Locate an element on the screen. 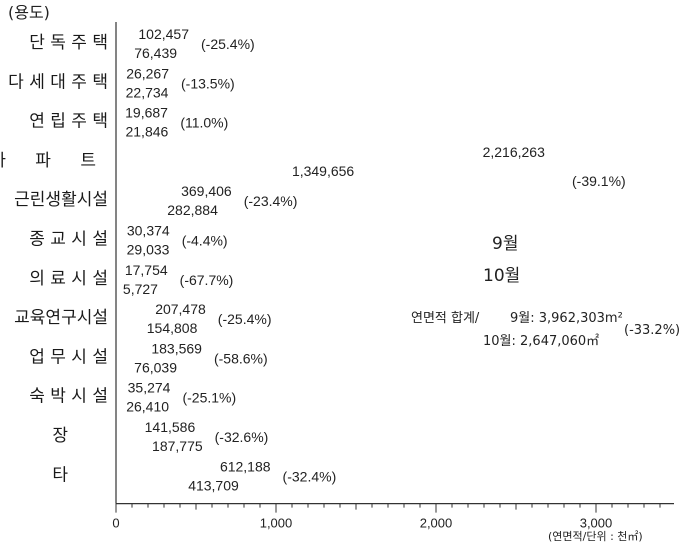 This screenshot has height=546, width=700. value-label-oct: 76,439 is located at coordinates (155, 53).